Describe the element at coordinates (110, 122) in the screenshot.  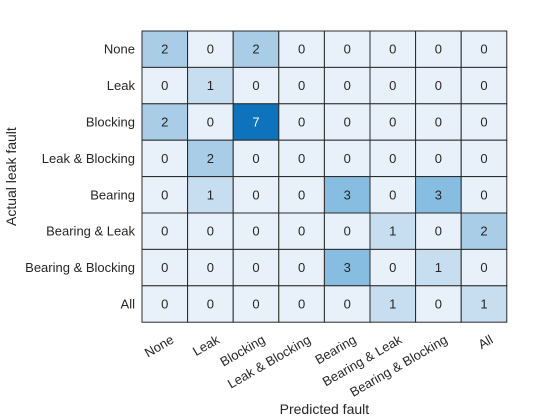
I see `row-label: Blocking` at that location.